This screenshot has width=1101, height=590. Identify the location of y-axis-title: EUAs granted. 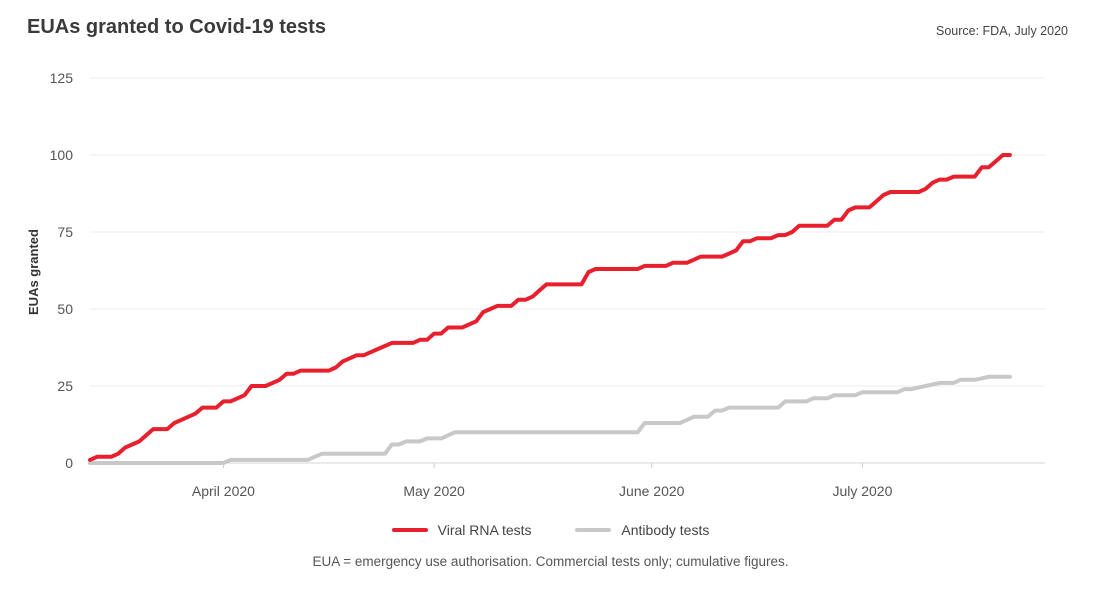
(33, 272).